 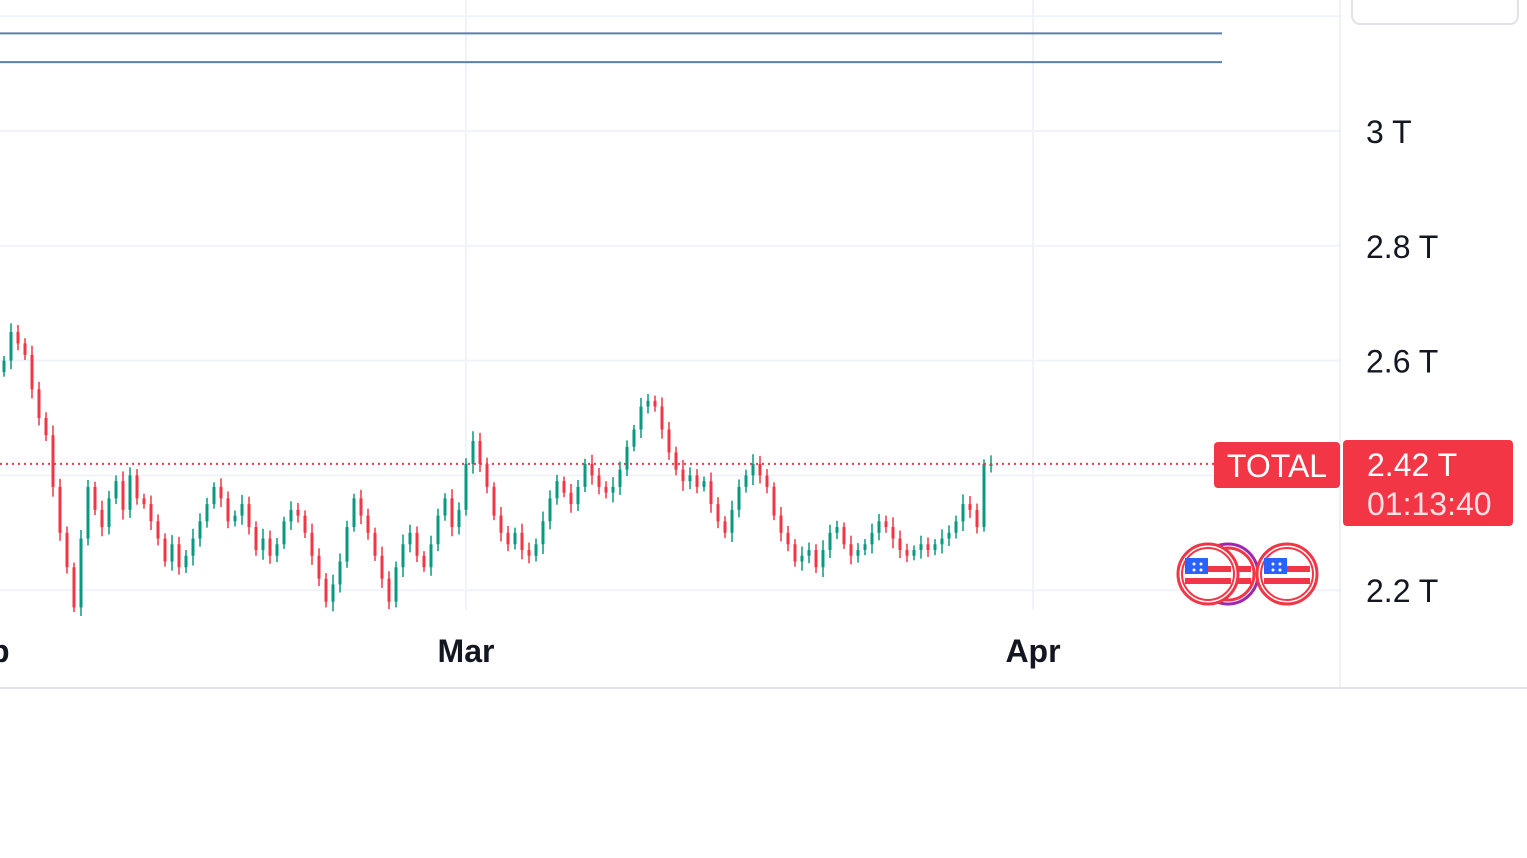 I want to click on scale-currency-box, so click(x=1435, y=12).